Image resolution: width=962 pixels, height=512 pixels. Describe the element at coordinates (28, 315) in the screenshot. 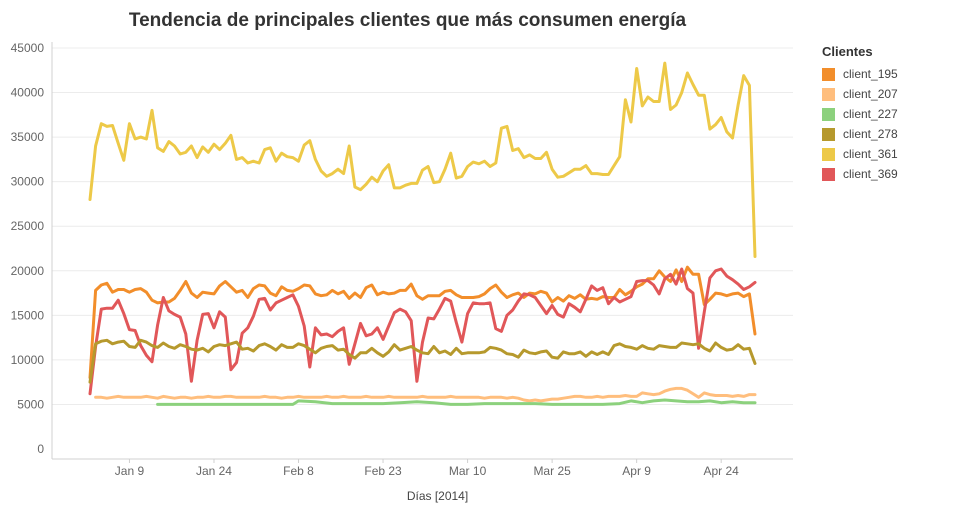

I see `y-tick-label: 15000` at that location.